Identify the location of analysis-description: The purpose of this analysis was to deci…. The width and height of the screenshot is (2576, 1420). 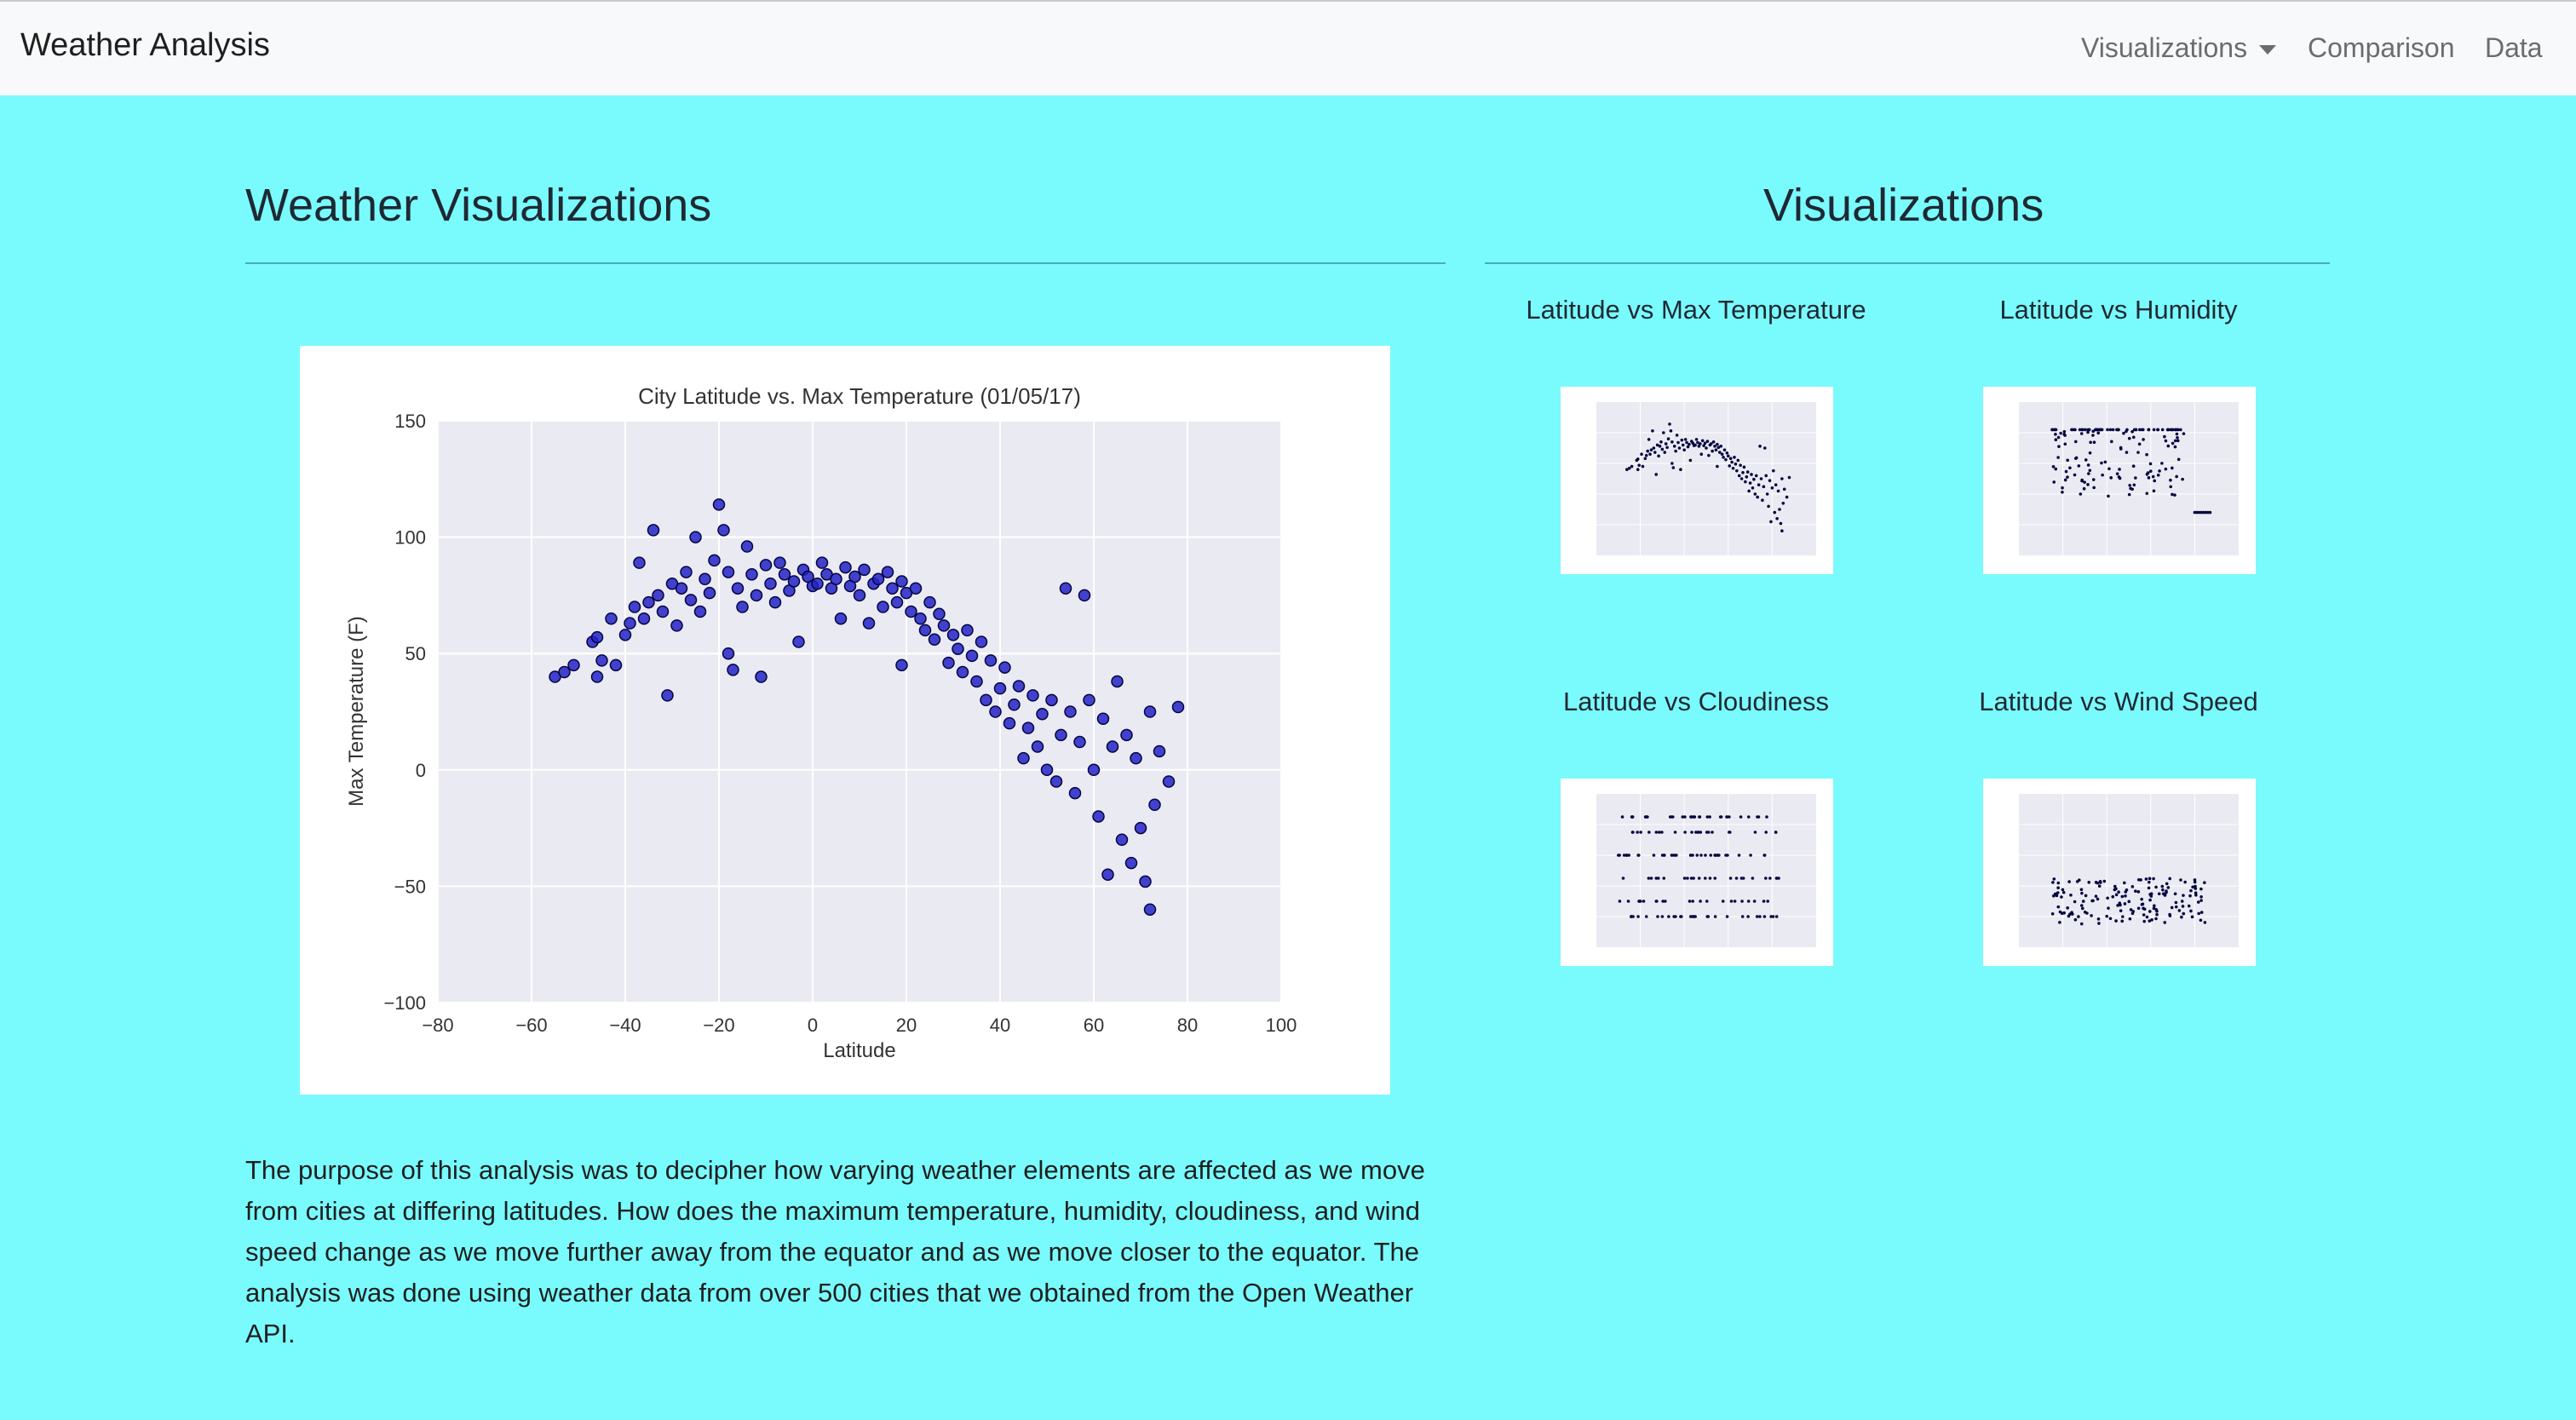
(835, 1251).